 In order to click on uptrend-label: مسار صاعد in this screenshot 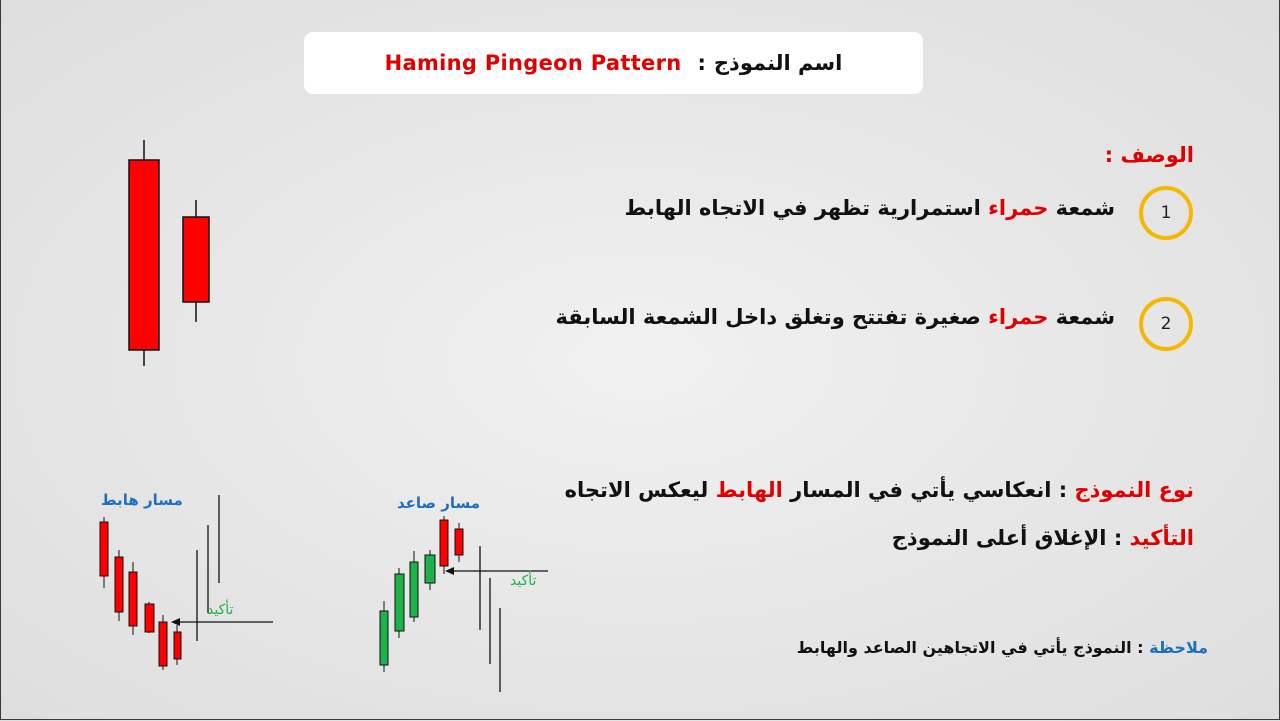, I will do `click(439, 503)`.